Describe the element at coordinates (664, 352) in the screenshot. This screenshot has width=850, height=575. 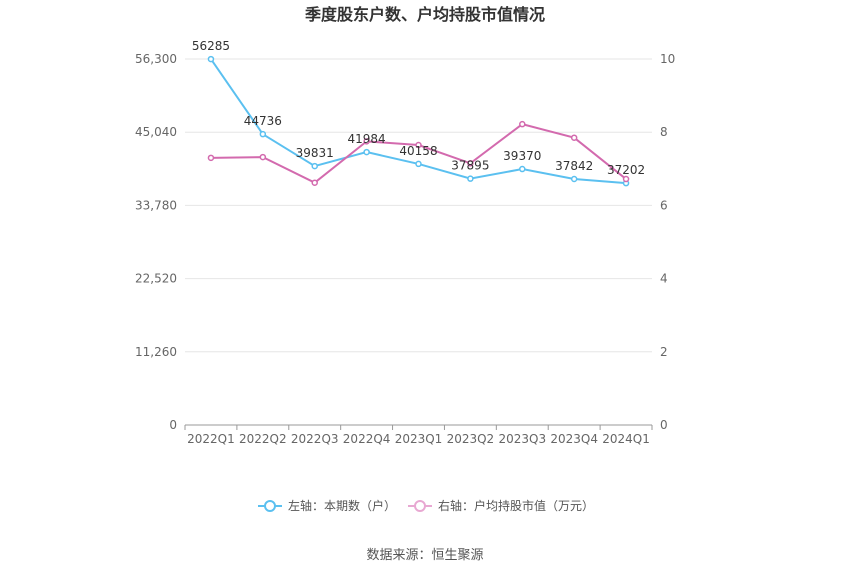
I see `y-right-tick-label: 2` at that location.